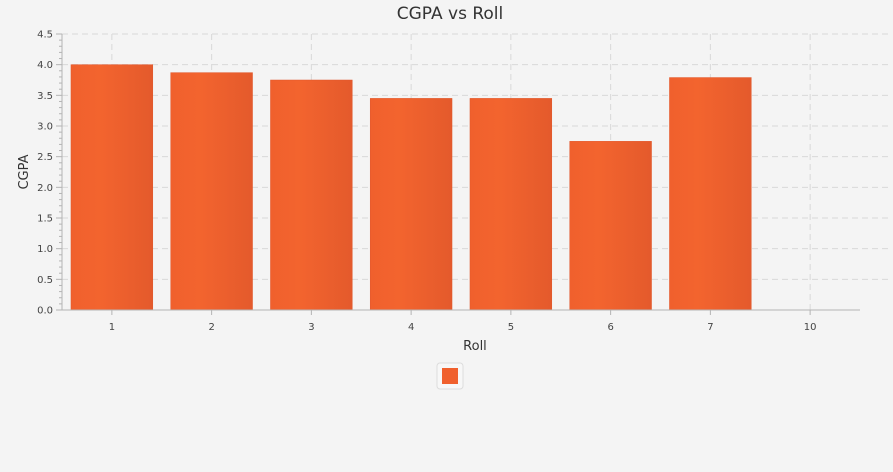 The height and width of the screenshot is (472, 893). What do you see at coordinates (610, 327) in the screenshot?
I see `x-tick-label: 6` at bounding box center [610, 327].